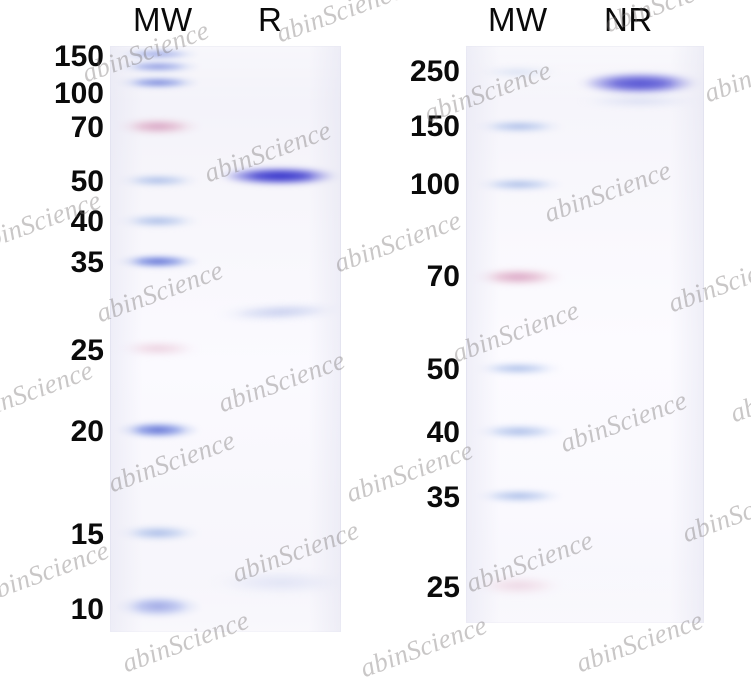 This screenshot has width=751, height=684. I want to click on mw-tick-100-right: 100, so click(434, 184).